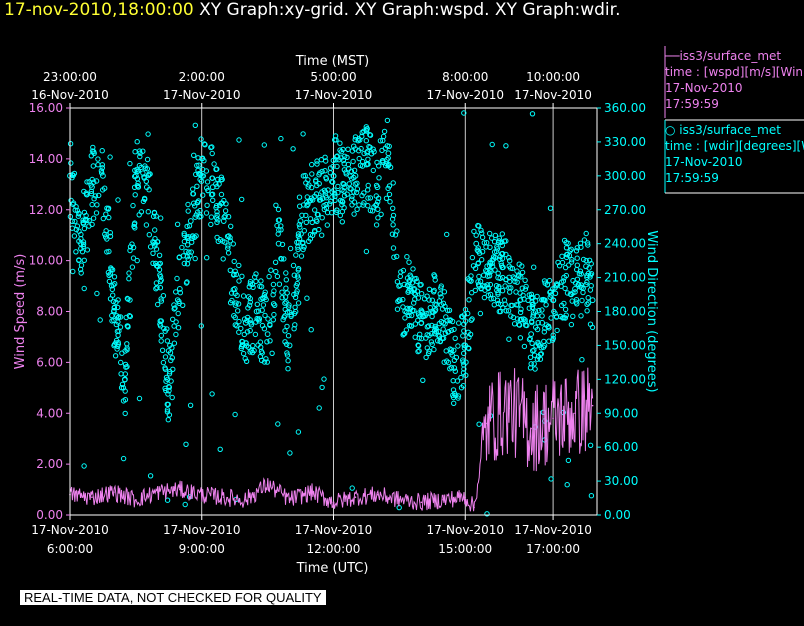  What do you see at coordinates (617, 515) in the screenshot?
I see `y-right-tick-label: 0.00` at bounding box center [617, 515].